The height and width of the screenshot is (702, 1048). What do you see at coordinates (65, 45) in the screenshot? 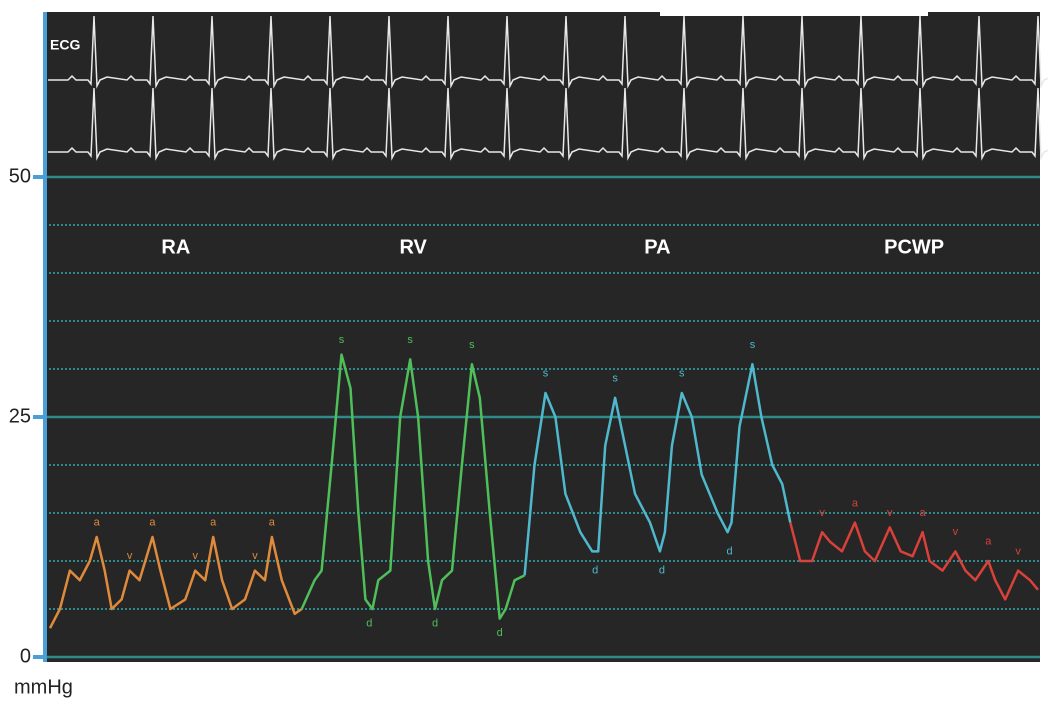
I see `ecg-label: ECG` at bounding box center [65, 45].